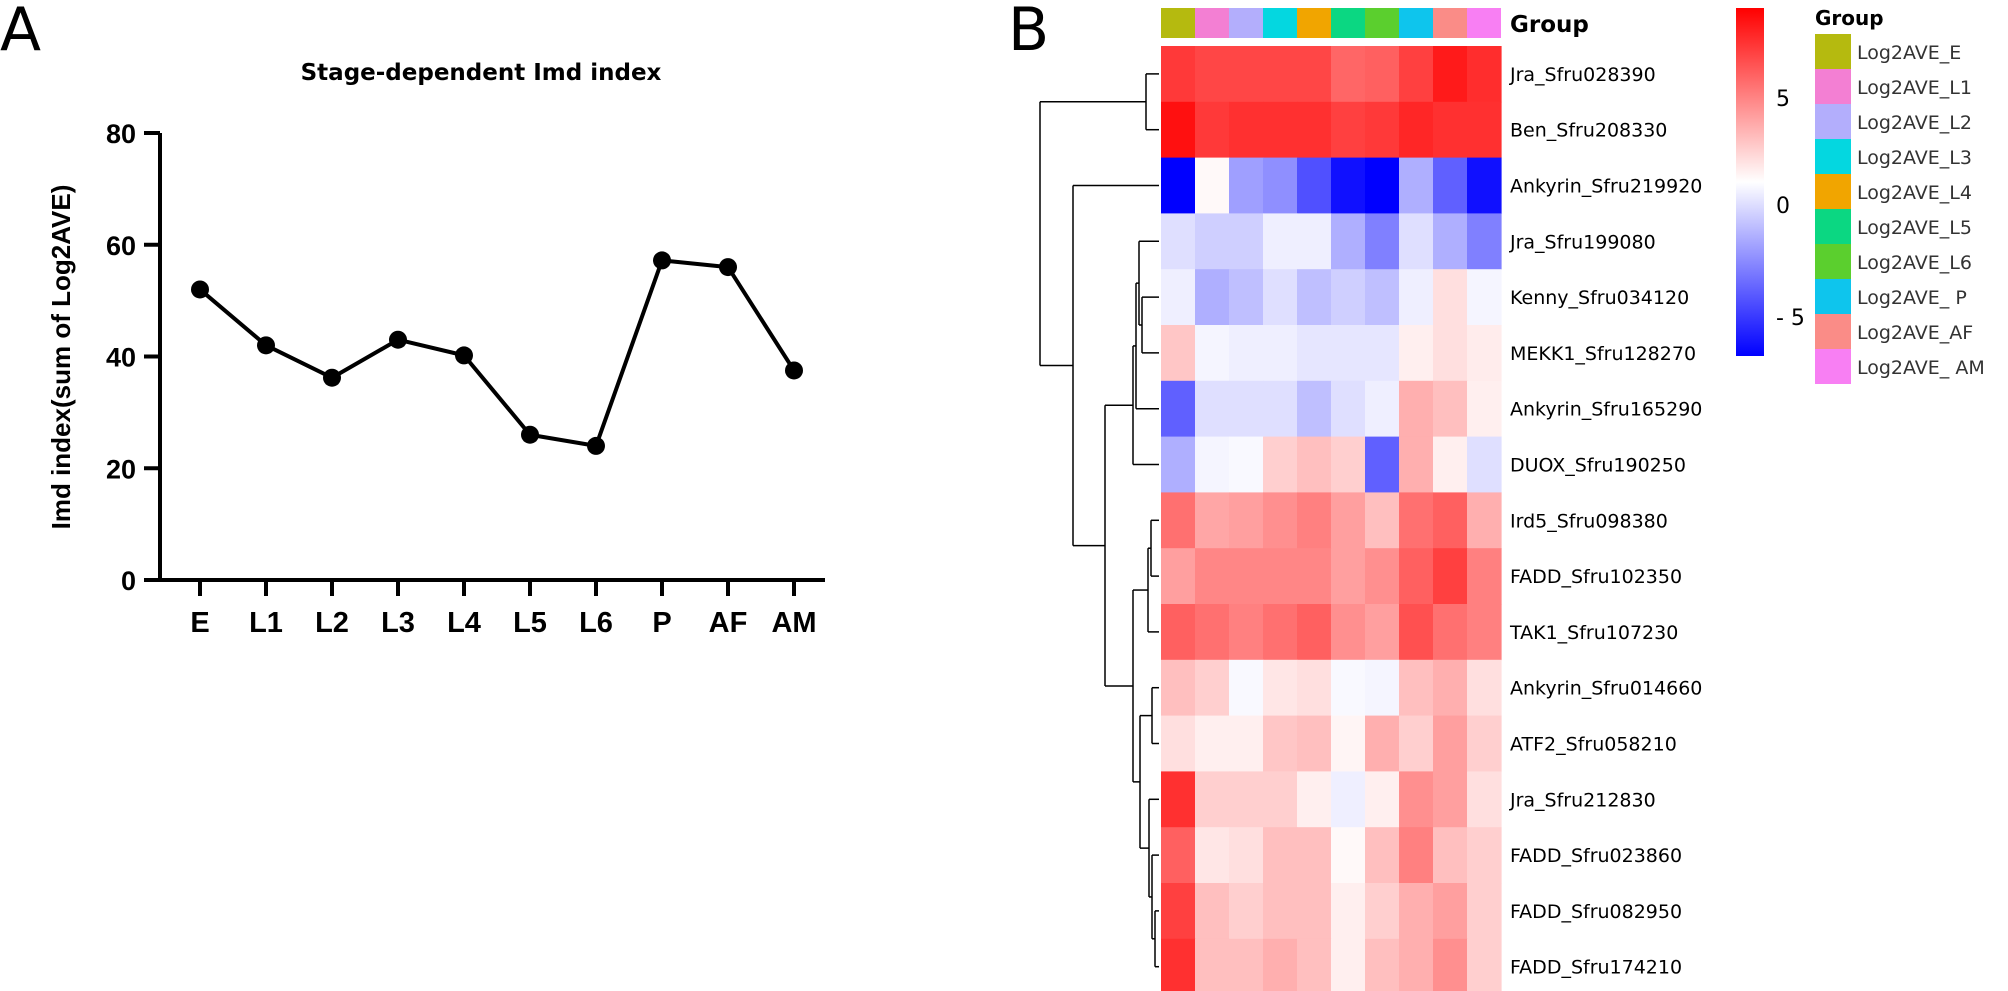  Describe the element at coordinates (1593, 633) in the screenshot. I see `row-label: TAK1_Sfru107230` at that location.